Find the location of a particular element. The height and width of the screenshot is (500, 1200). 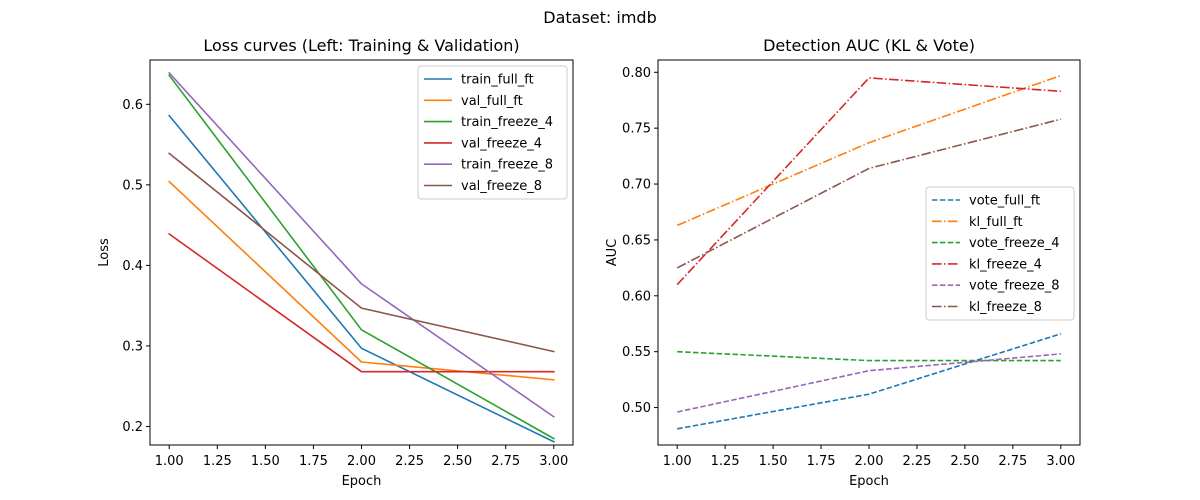

loss-legend-box is located at coordinates (492, 132).